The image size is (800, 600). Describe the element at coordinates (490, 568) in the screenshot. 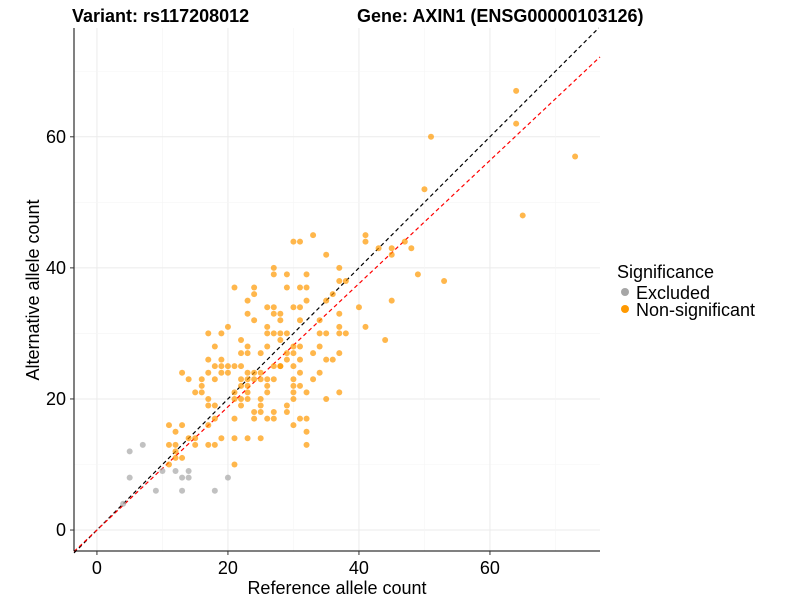

I see `x-tick-label: 60` at that location.